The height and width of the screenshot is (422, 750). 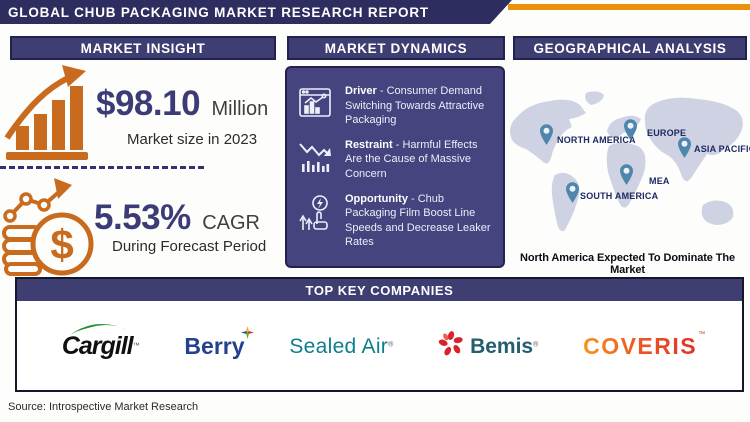 I want to click on market-size-value-line: $98.10 Million, so click(x=182, y=104).